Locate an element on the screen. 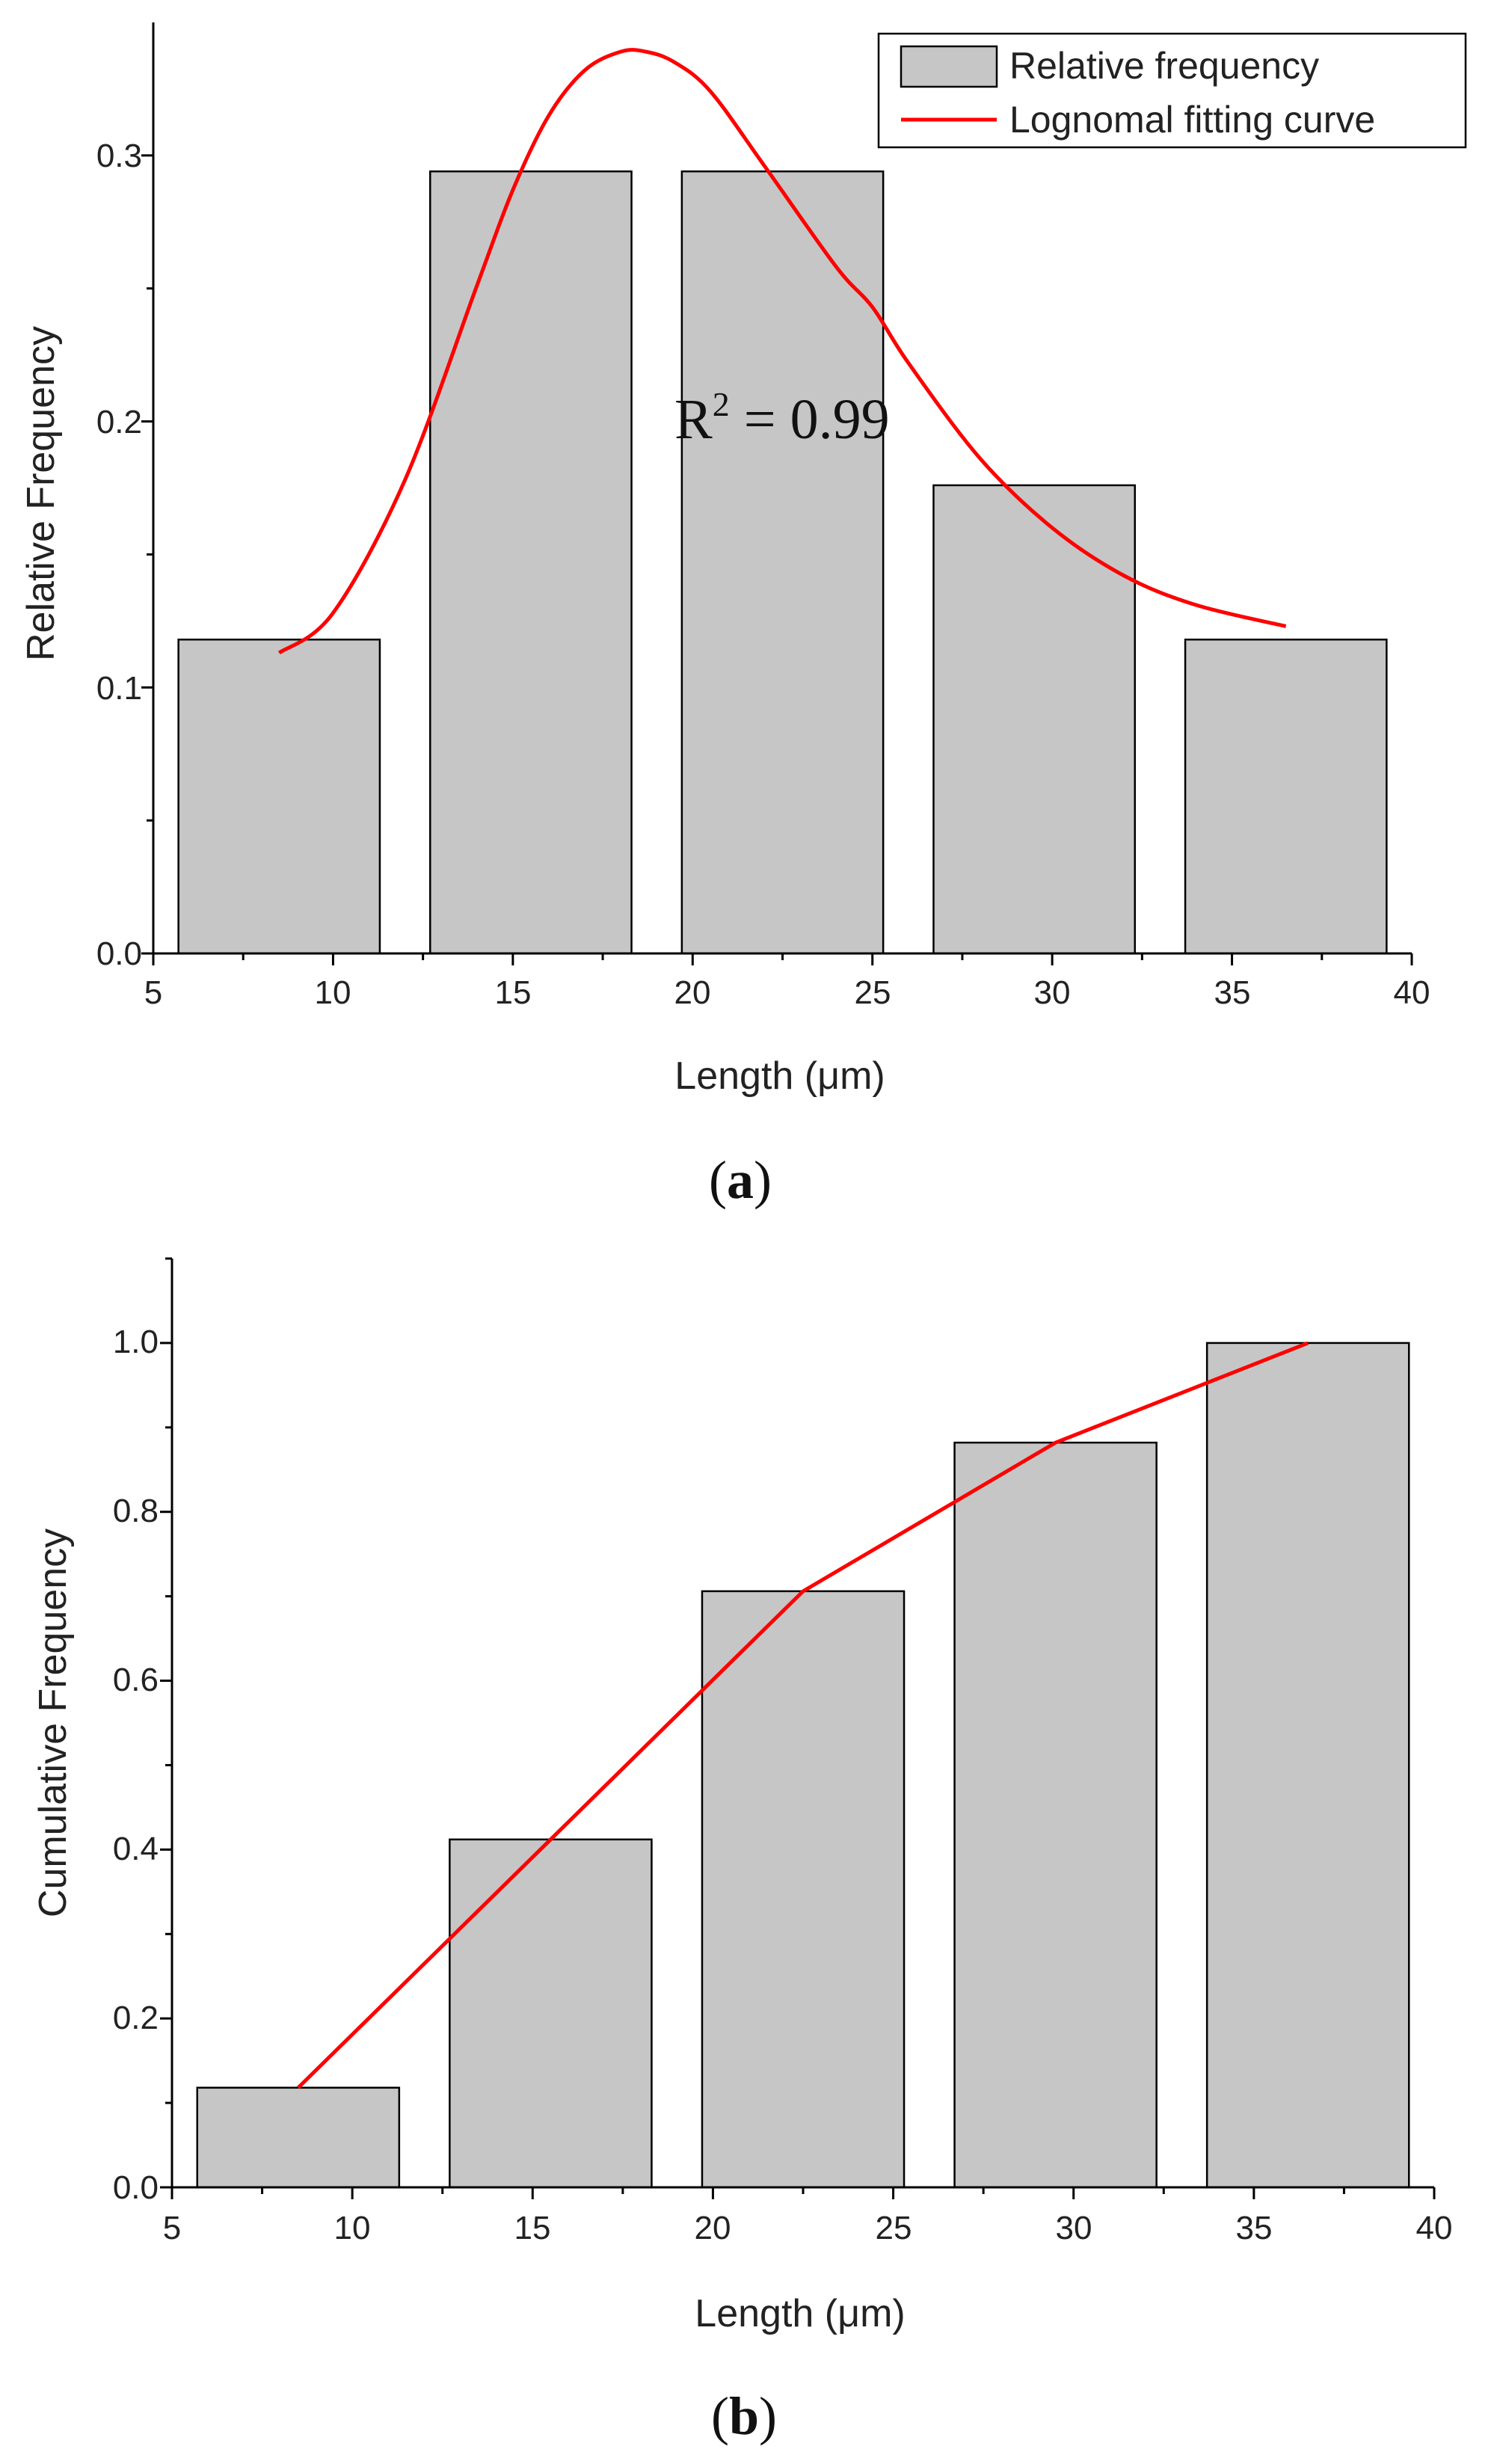  y-tick-label: 0.8 is located at coordinates (136, 1511).